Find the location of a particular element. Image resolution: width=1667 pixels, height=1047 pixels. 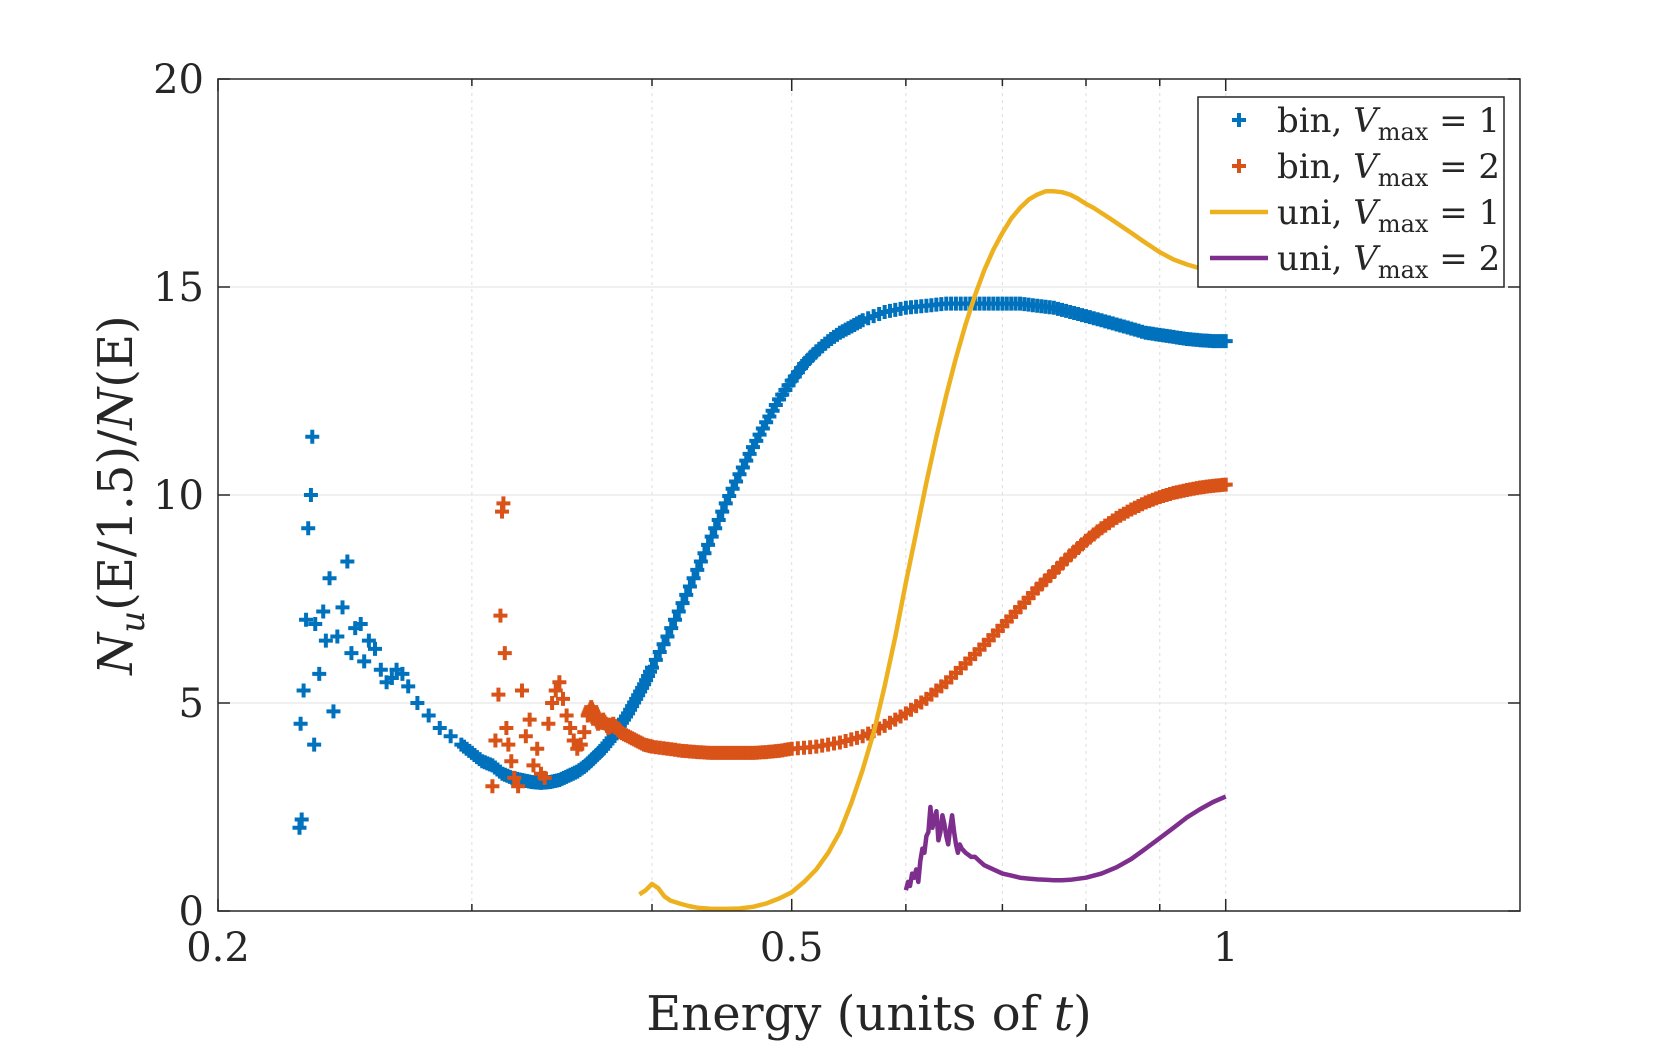

y-tick-label: 0 is located at coordinates (191, 912).